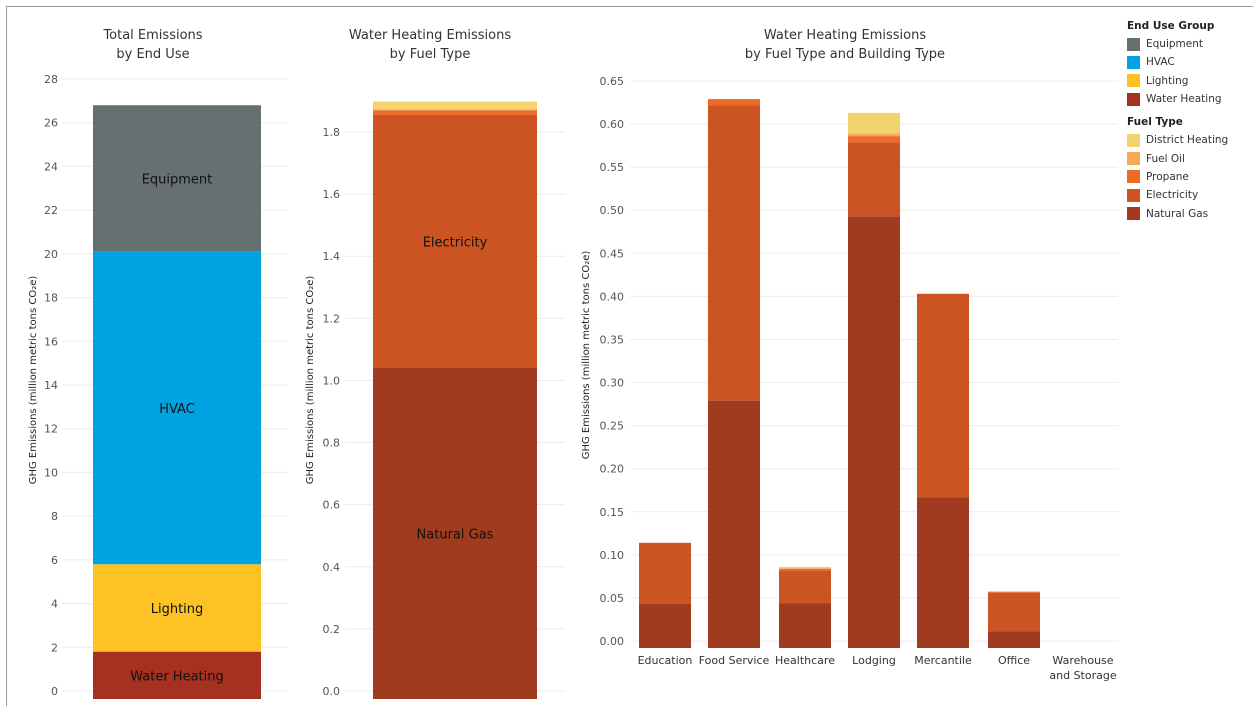  What do you see at coordinates (54, 647) in the screenshot?
I see `chart-1-ytick-2: 2` at bounding box center [54, 647].